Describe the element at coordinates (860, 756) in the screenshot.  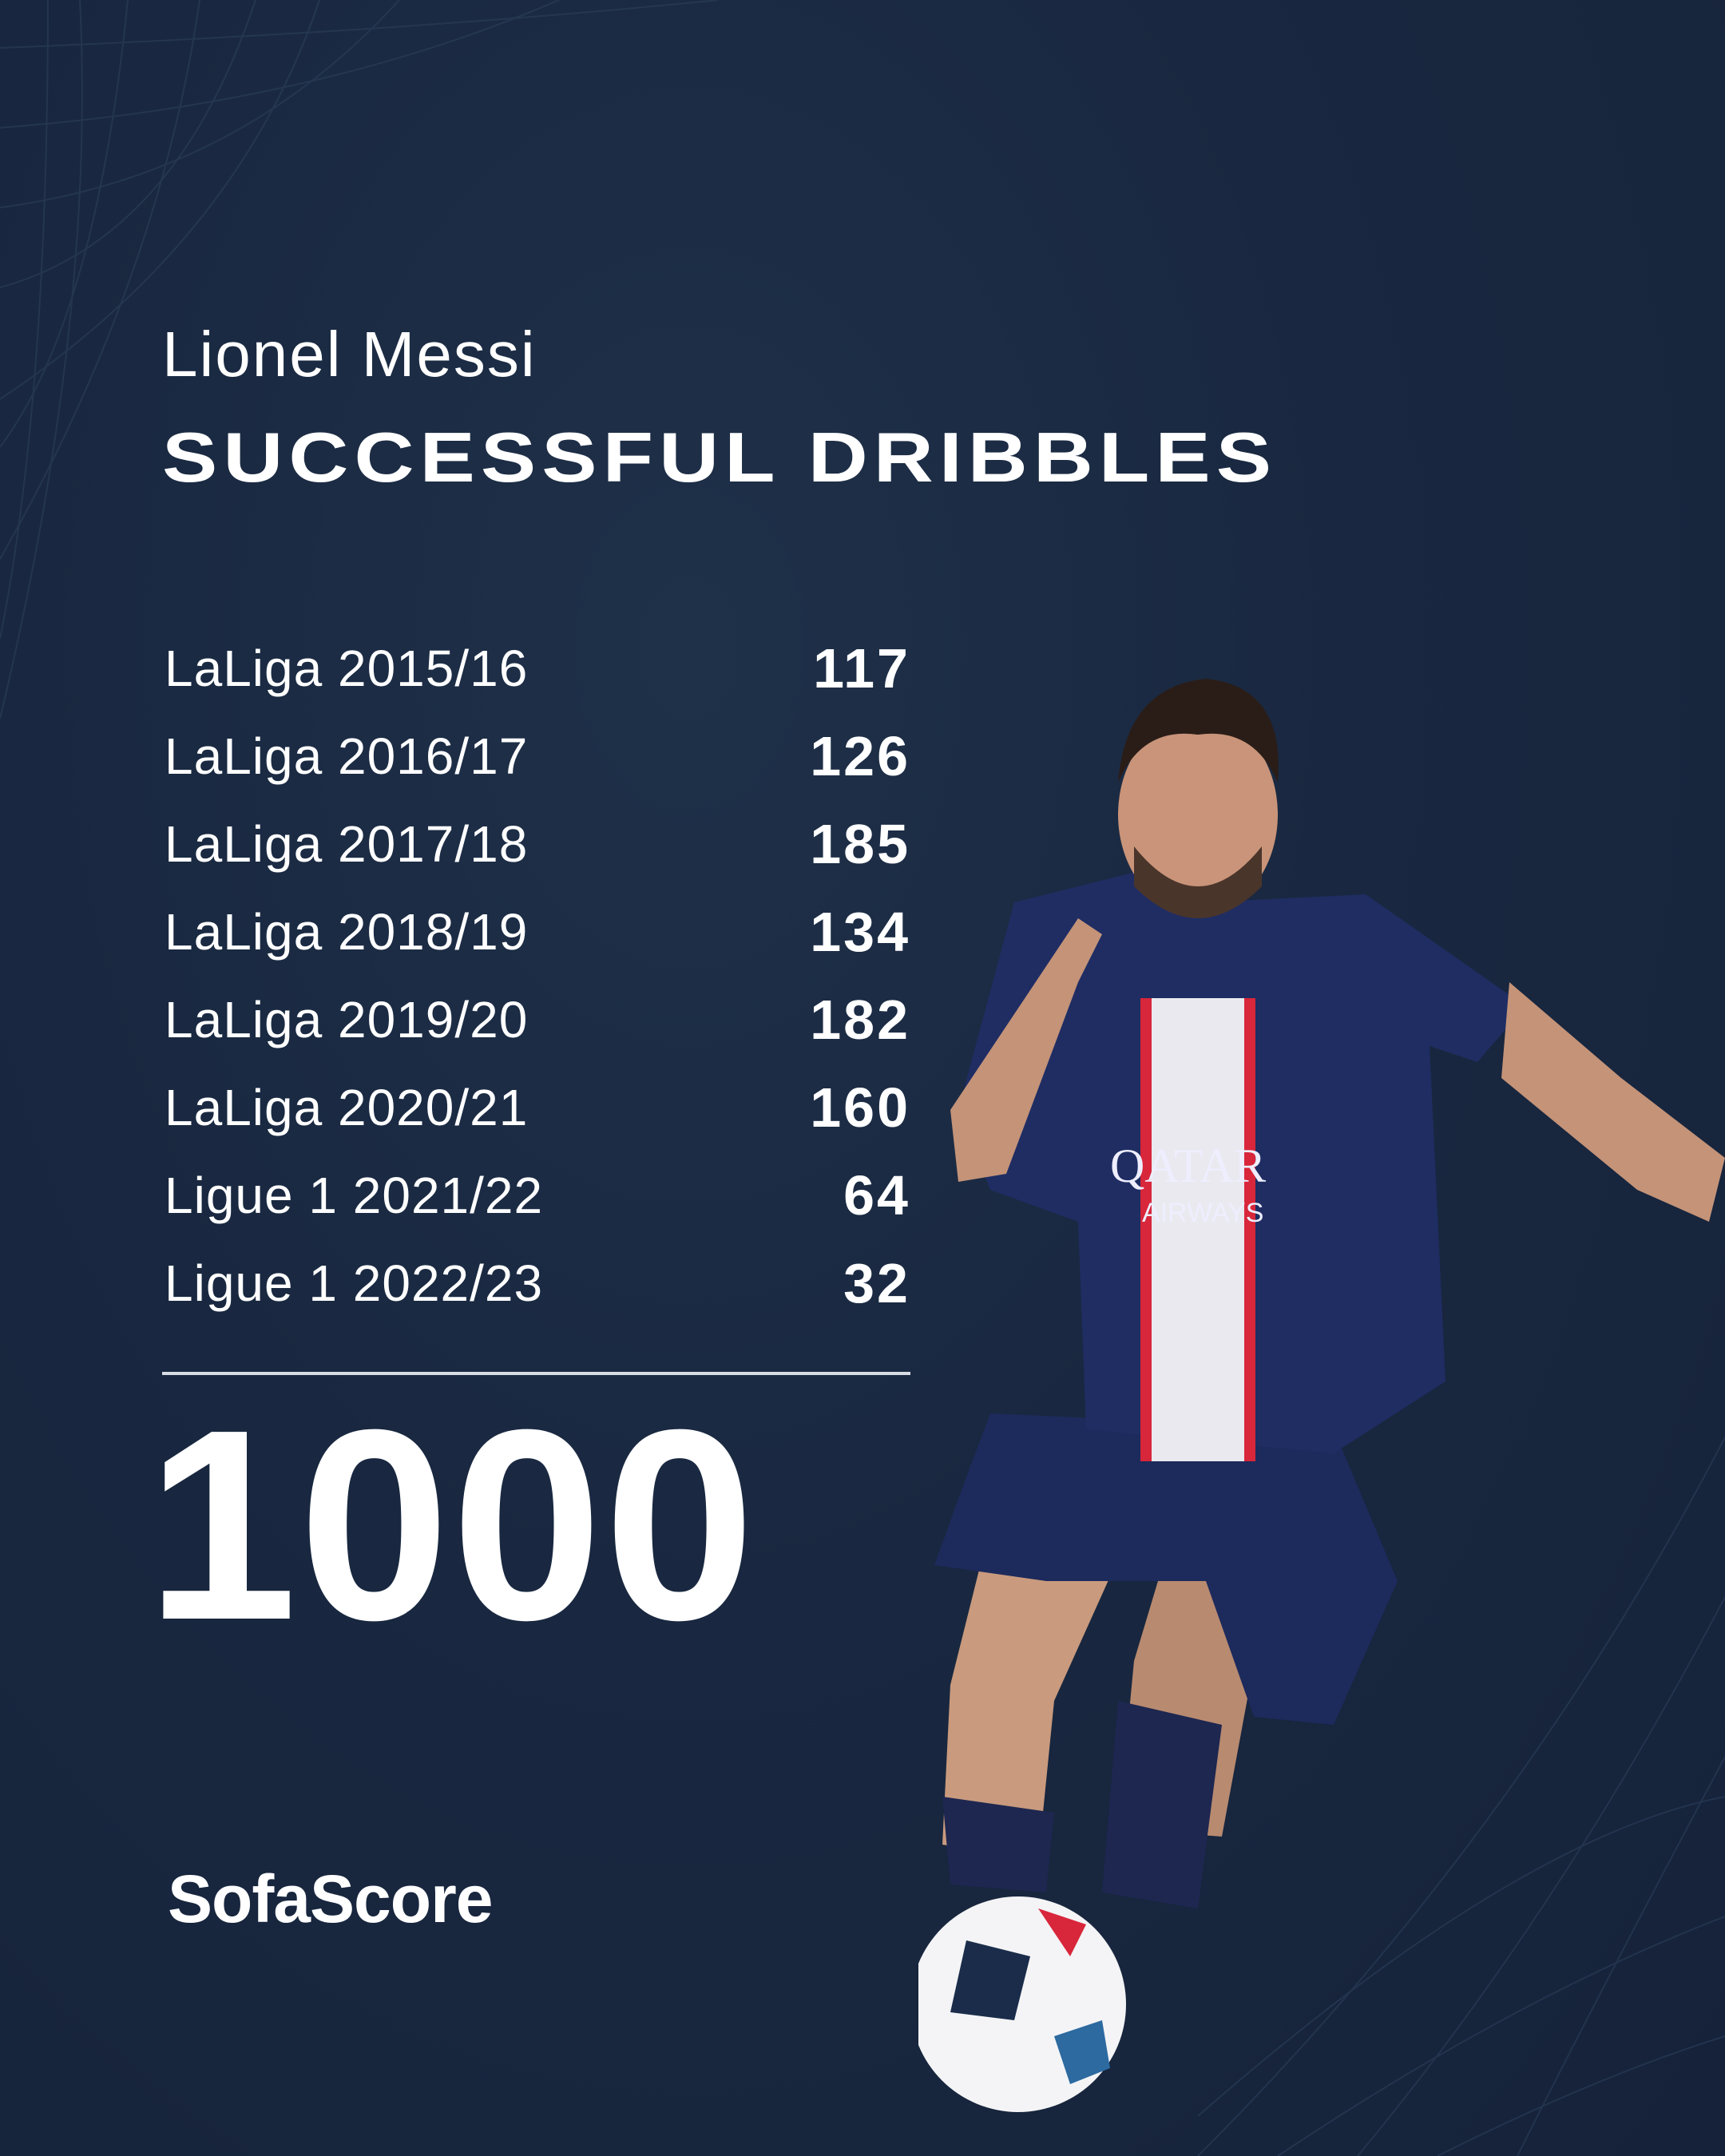
I see `season-value: 126` at that location.